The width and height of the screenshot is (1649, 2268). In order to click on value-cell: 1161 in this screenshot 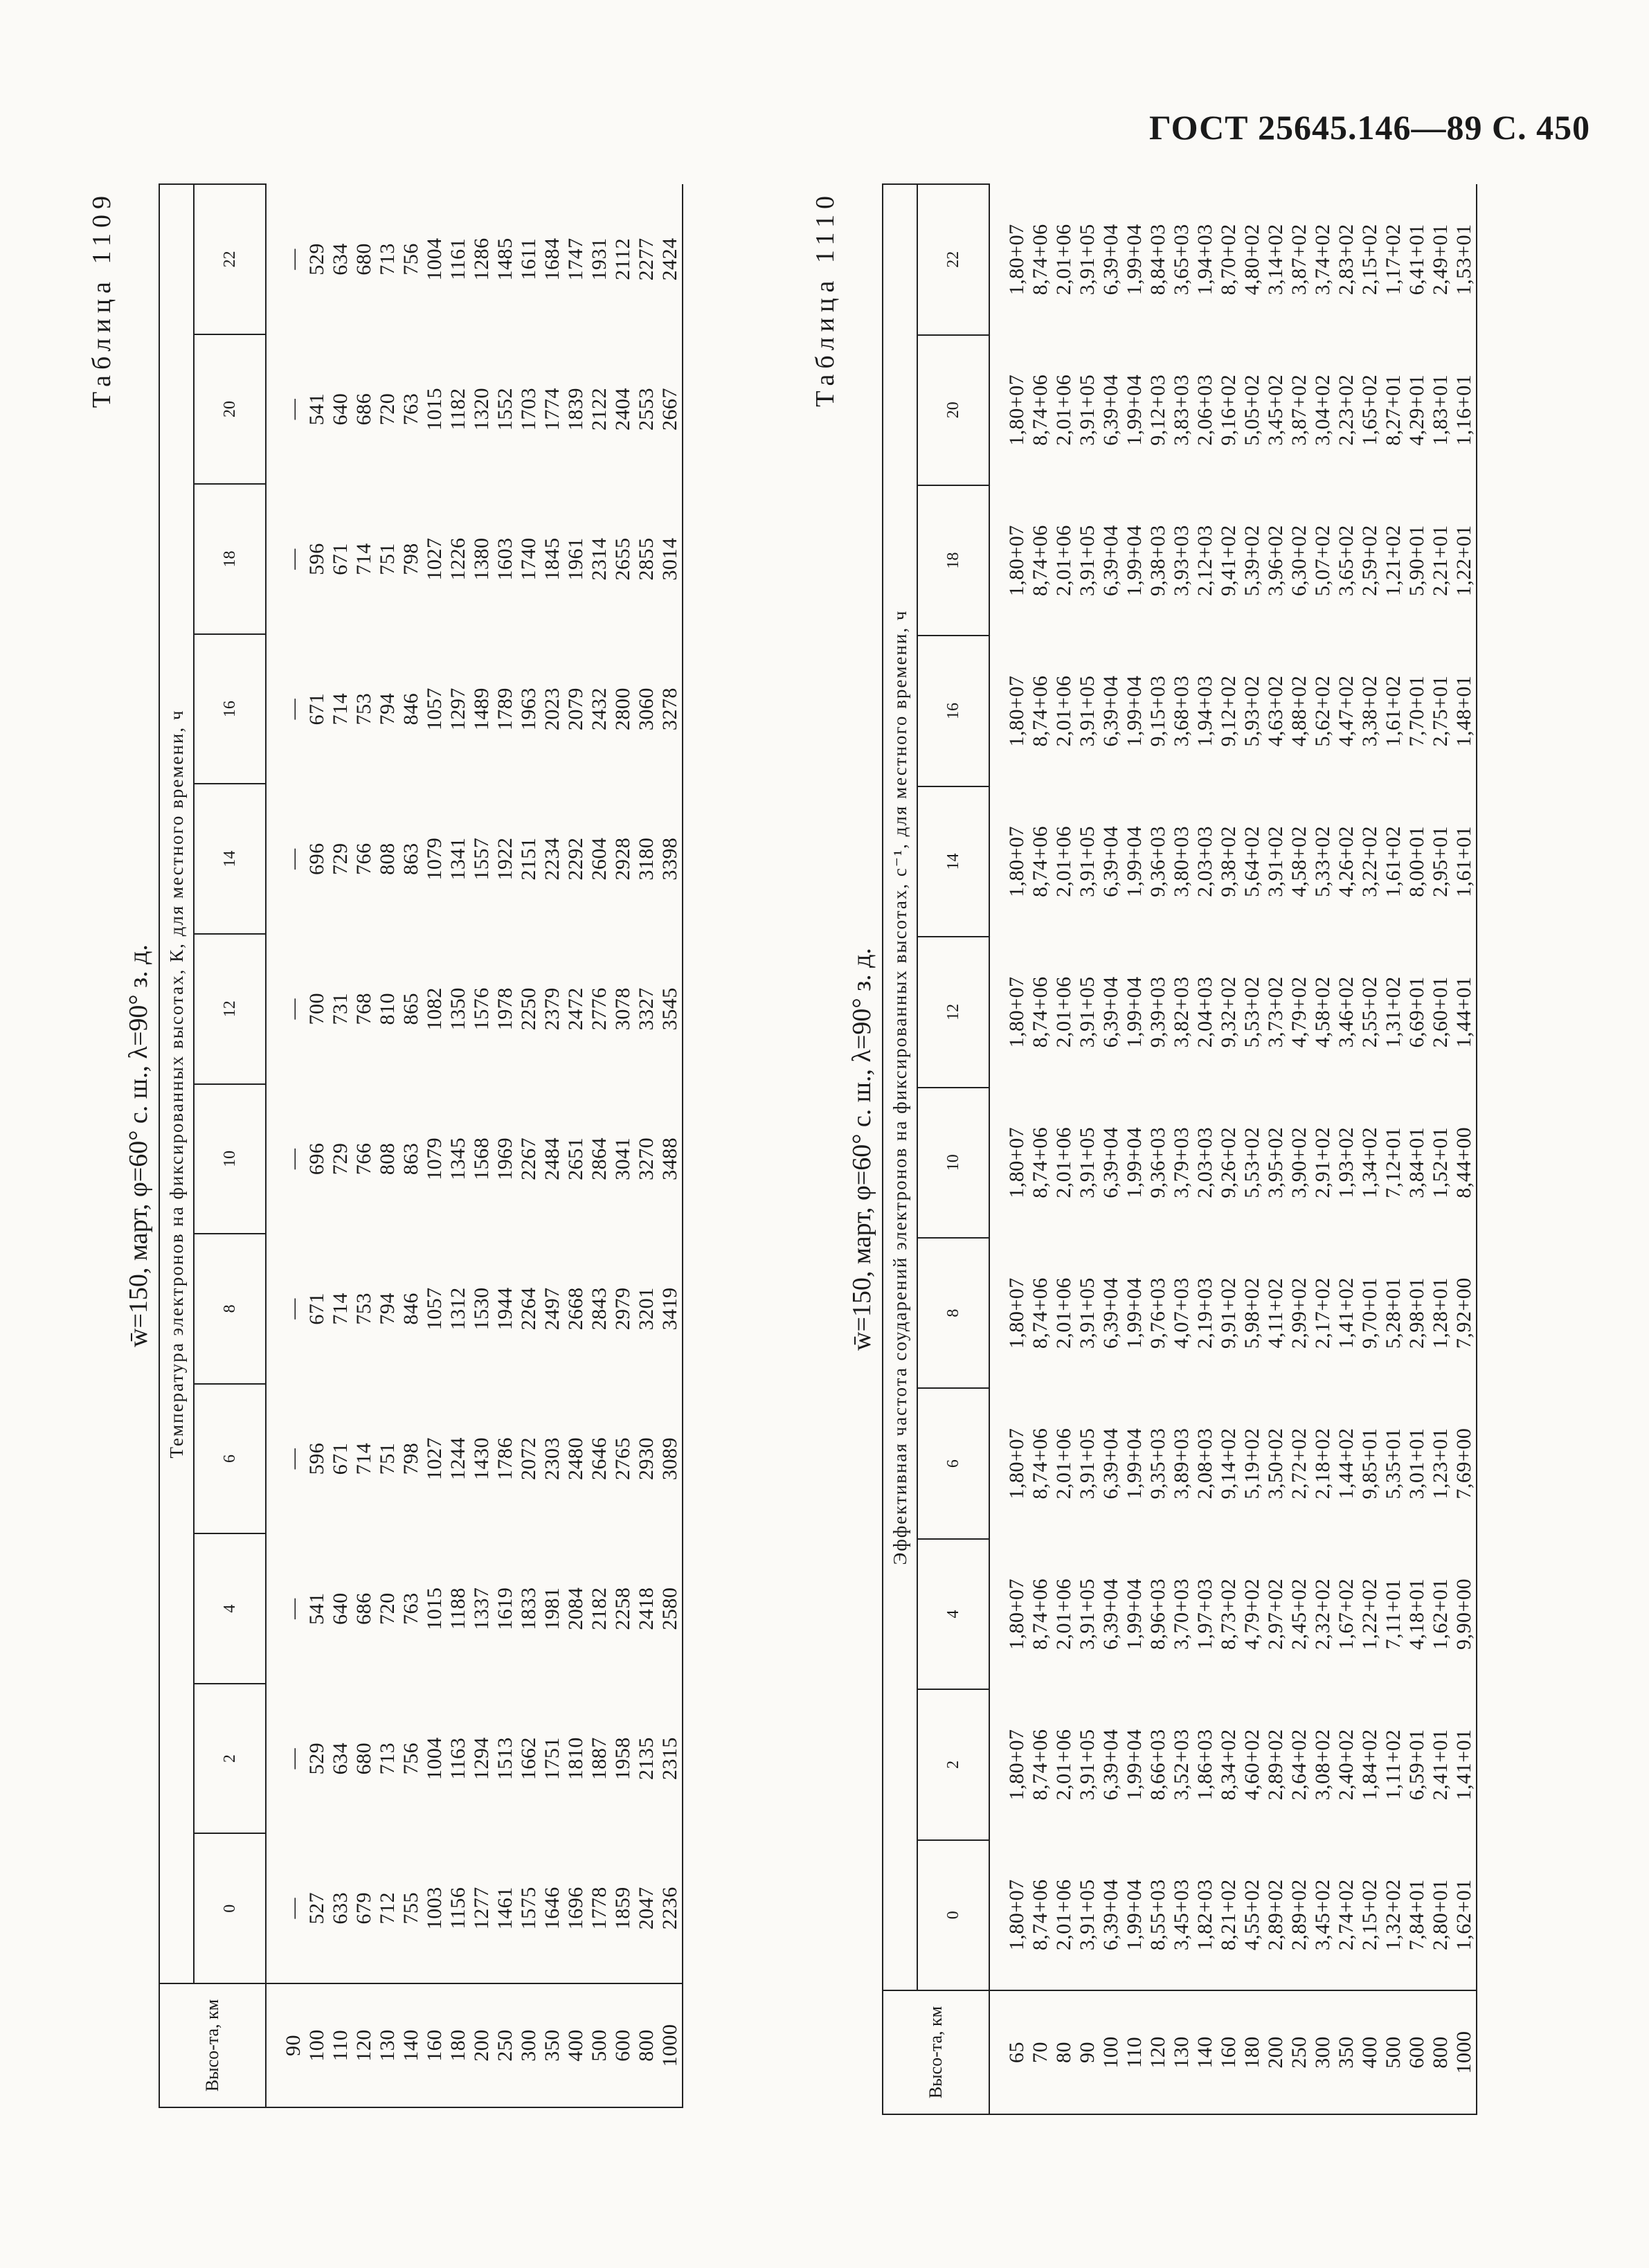, I will do `click(458, 258)`.